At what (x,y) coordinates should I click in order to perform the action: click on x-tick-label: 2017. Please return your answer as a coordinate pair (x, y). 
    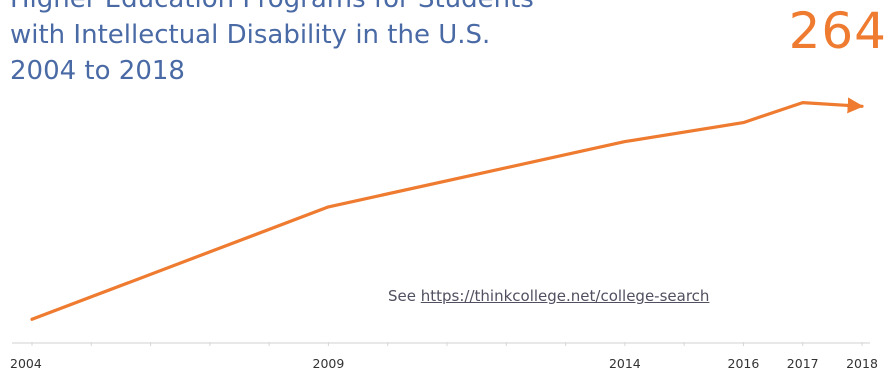
    Looking at the image, I should click on (803, 363).